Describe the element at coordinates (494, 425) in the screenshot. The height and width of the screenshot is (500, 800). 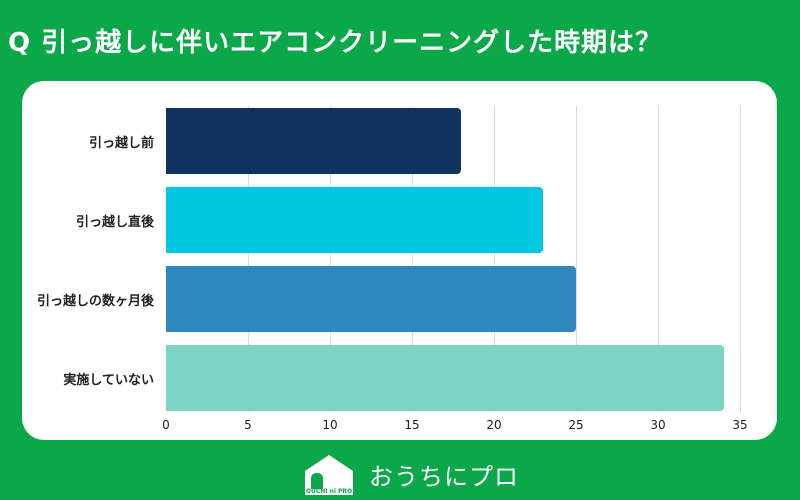
I see `x-tick-label: 20` at that location.